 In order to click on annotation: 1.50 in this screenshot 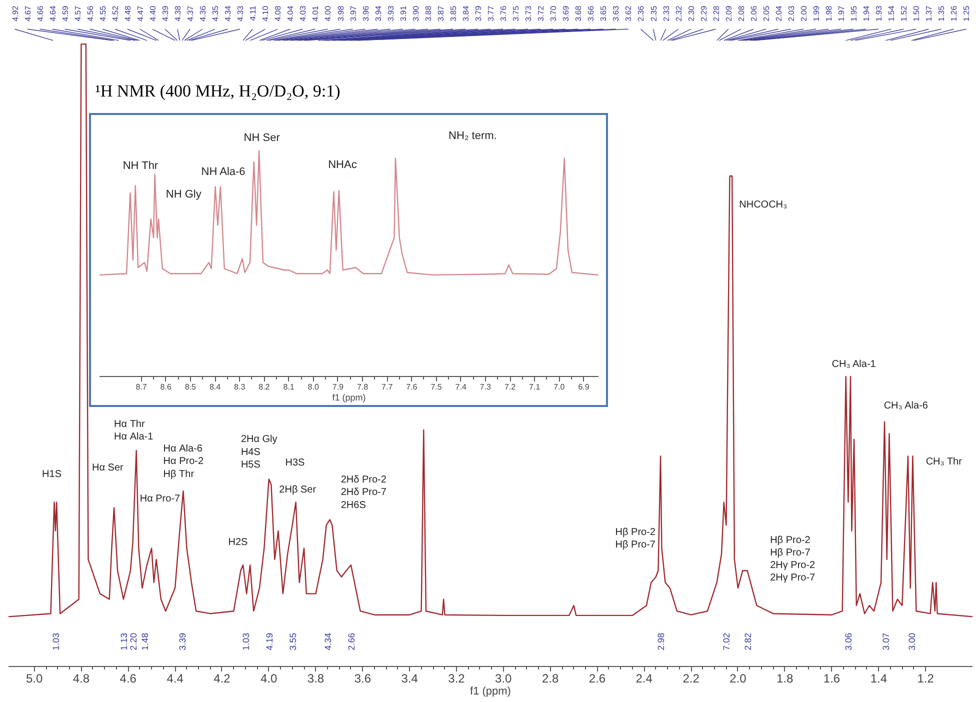, I will do `click(917, 13)`.